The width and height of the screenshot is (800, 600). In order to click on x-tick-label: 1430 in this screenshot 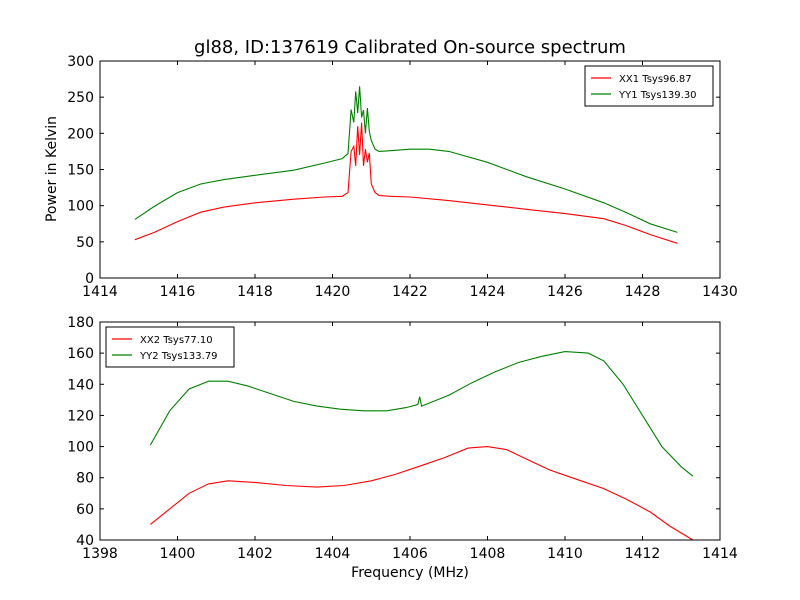, I will do `click(720, 292)`.